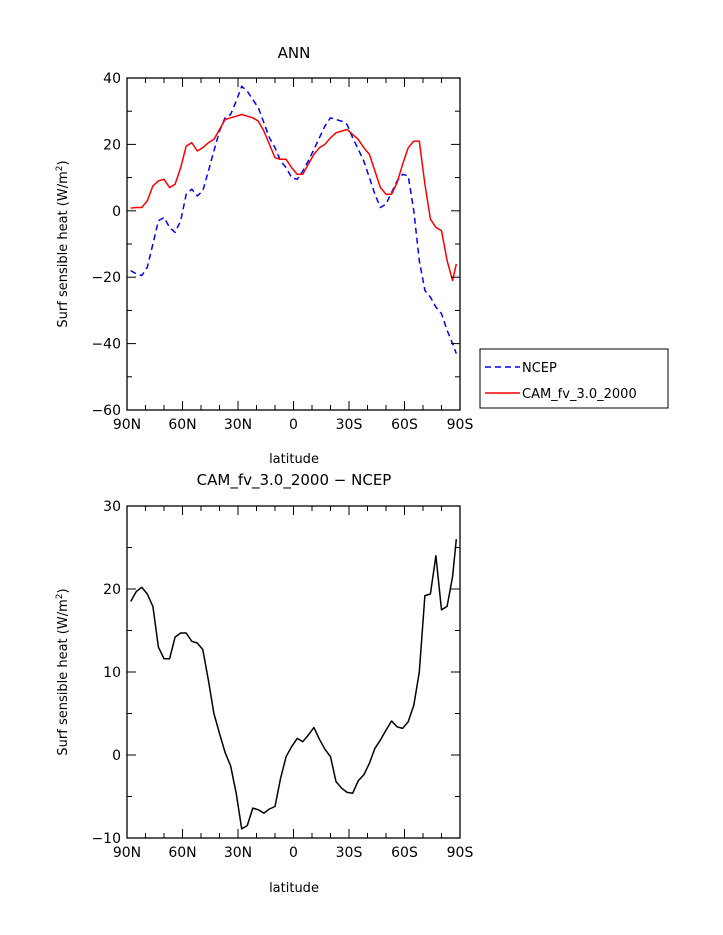 The width and height of the screenshot is (723, 935). I want to click on top-y-tick-label: −20, so click(106, 278).